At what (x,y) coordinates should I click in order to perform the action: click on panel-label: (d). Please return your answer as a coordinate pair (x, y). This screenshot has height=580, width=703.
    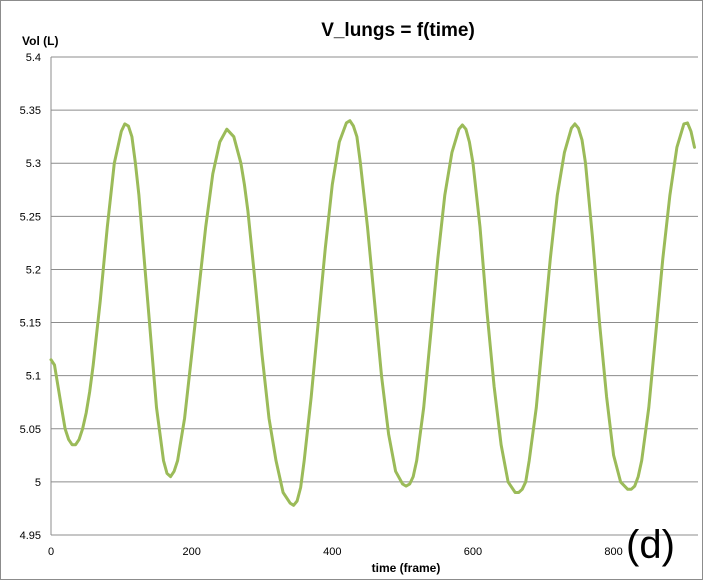
    Looking at the image, I should click on (650, 545).